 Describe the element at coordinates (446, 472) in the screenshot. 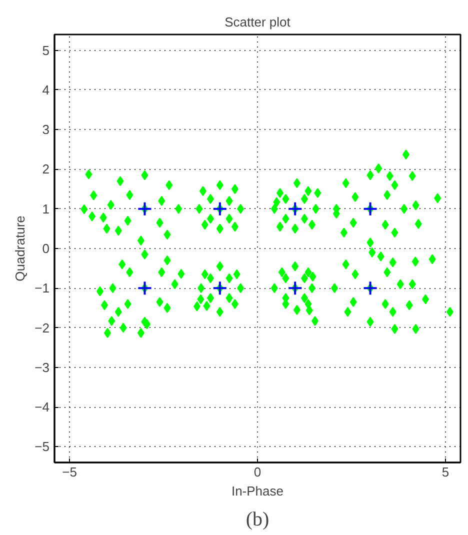

I see `x-tick-label: 5` at that location.